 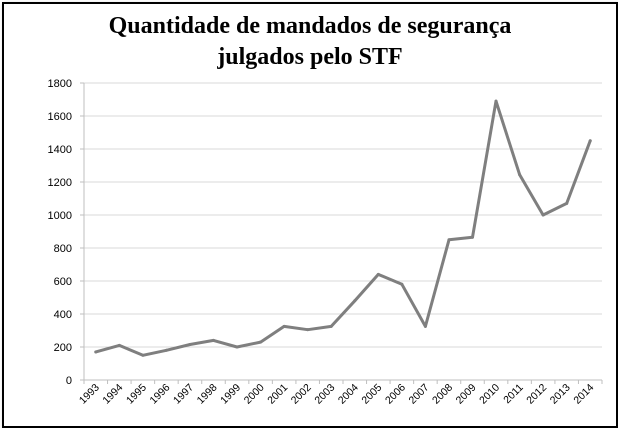 What do you see at coordinates (536, 394) in the screenshot?
I see `x-tick-label-2012: 2012` at bounding box center [536, 394].